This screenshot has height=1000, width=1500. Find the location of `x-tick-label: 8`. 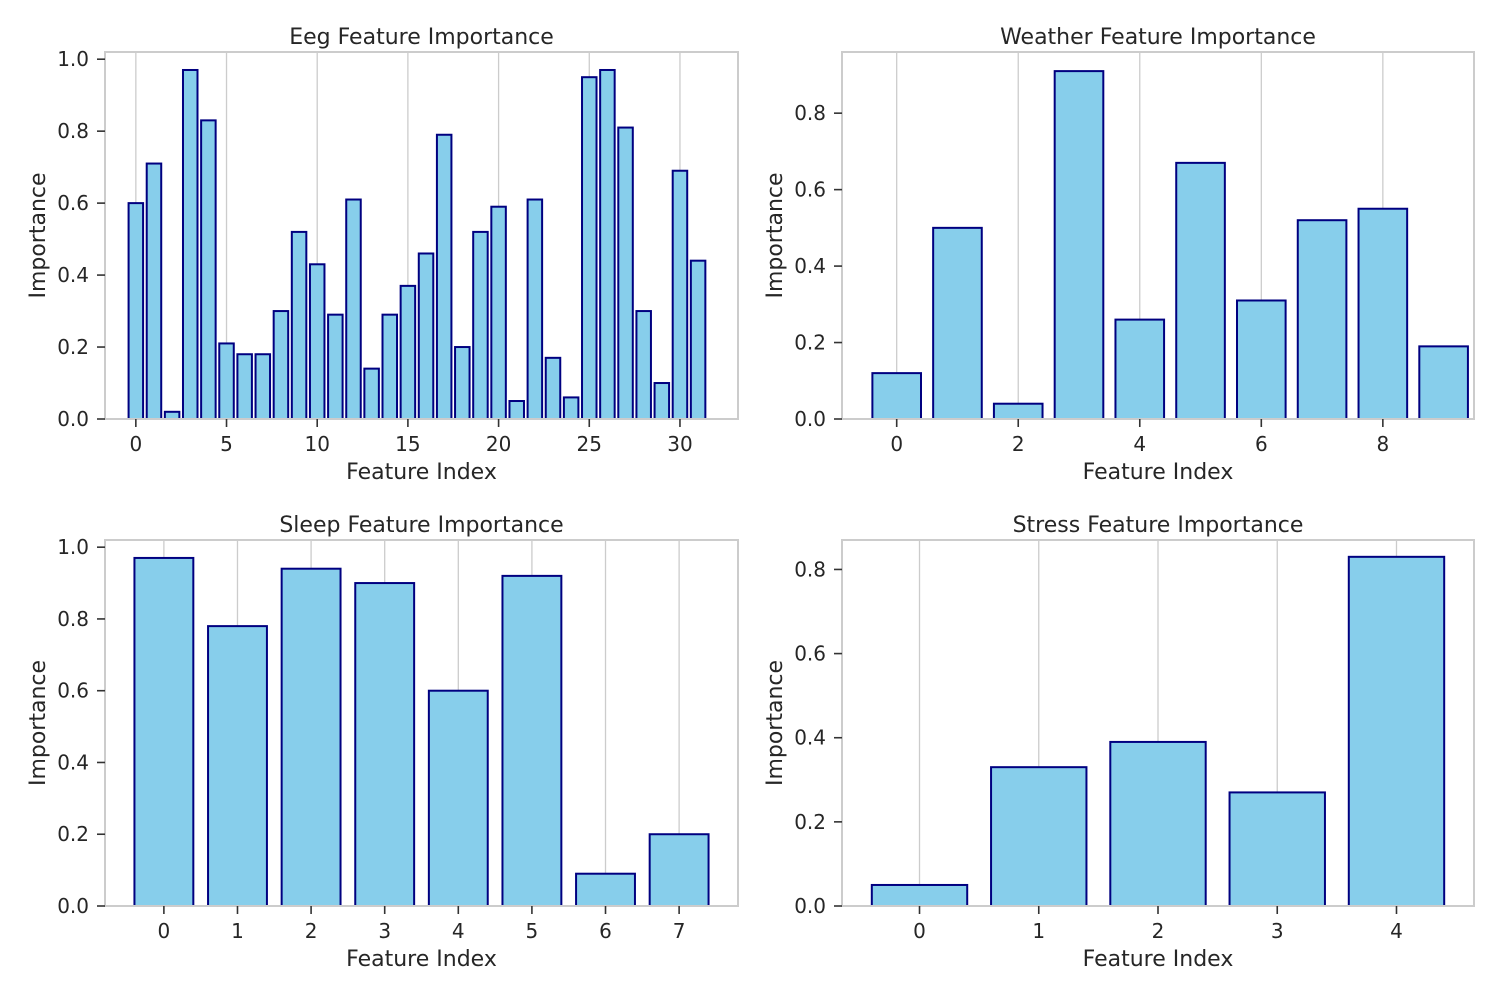

x-tick-label: 8 is located at coordinates (1382, 444).